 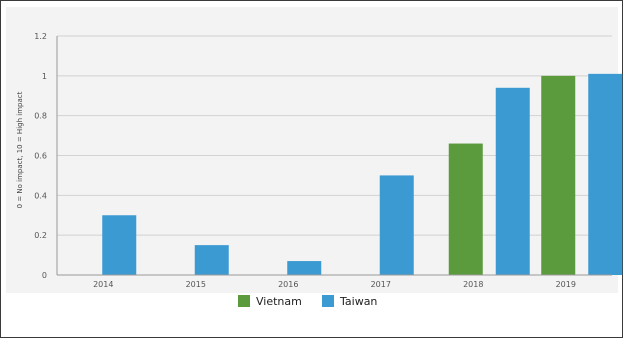 I want to click on bar-taiwan-2018, so click(x=512, y=181).